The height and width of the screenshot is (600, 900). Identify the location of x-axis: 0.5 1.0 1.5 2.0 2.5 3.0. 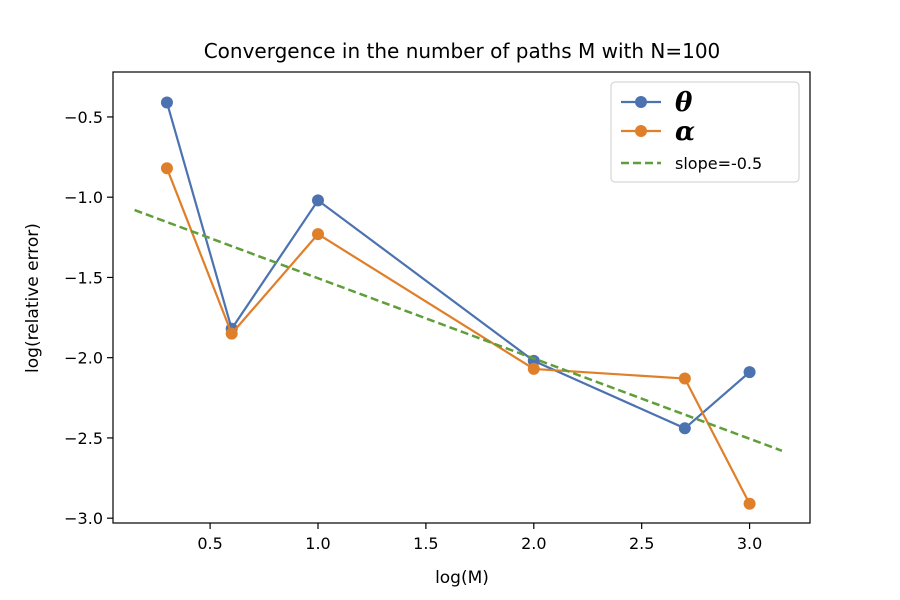
(479, 538).